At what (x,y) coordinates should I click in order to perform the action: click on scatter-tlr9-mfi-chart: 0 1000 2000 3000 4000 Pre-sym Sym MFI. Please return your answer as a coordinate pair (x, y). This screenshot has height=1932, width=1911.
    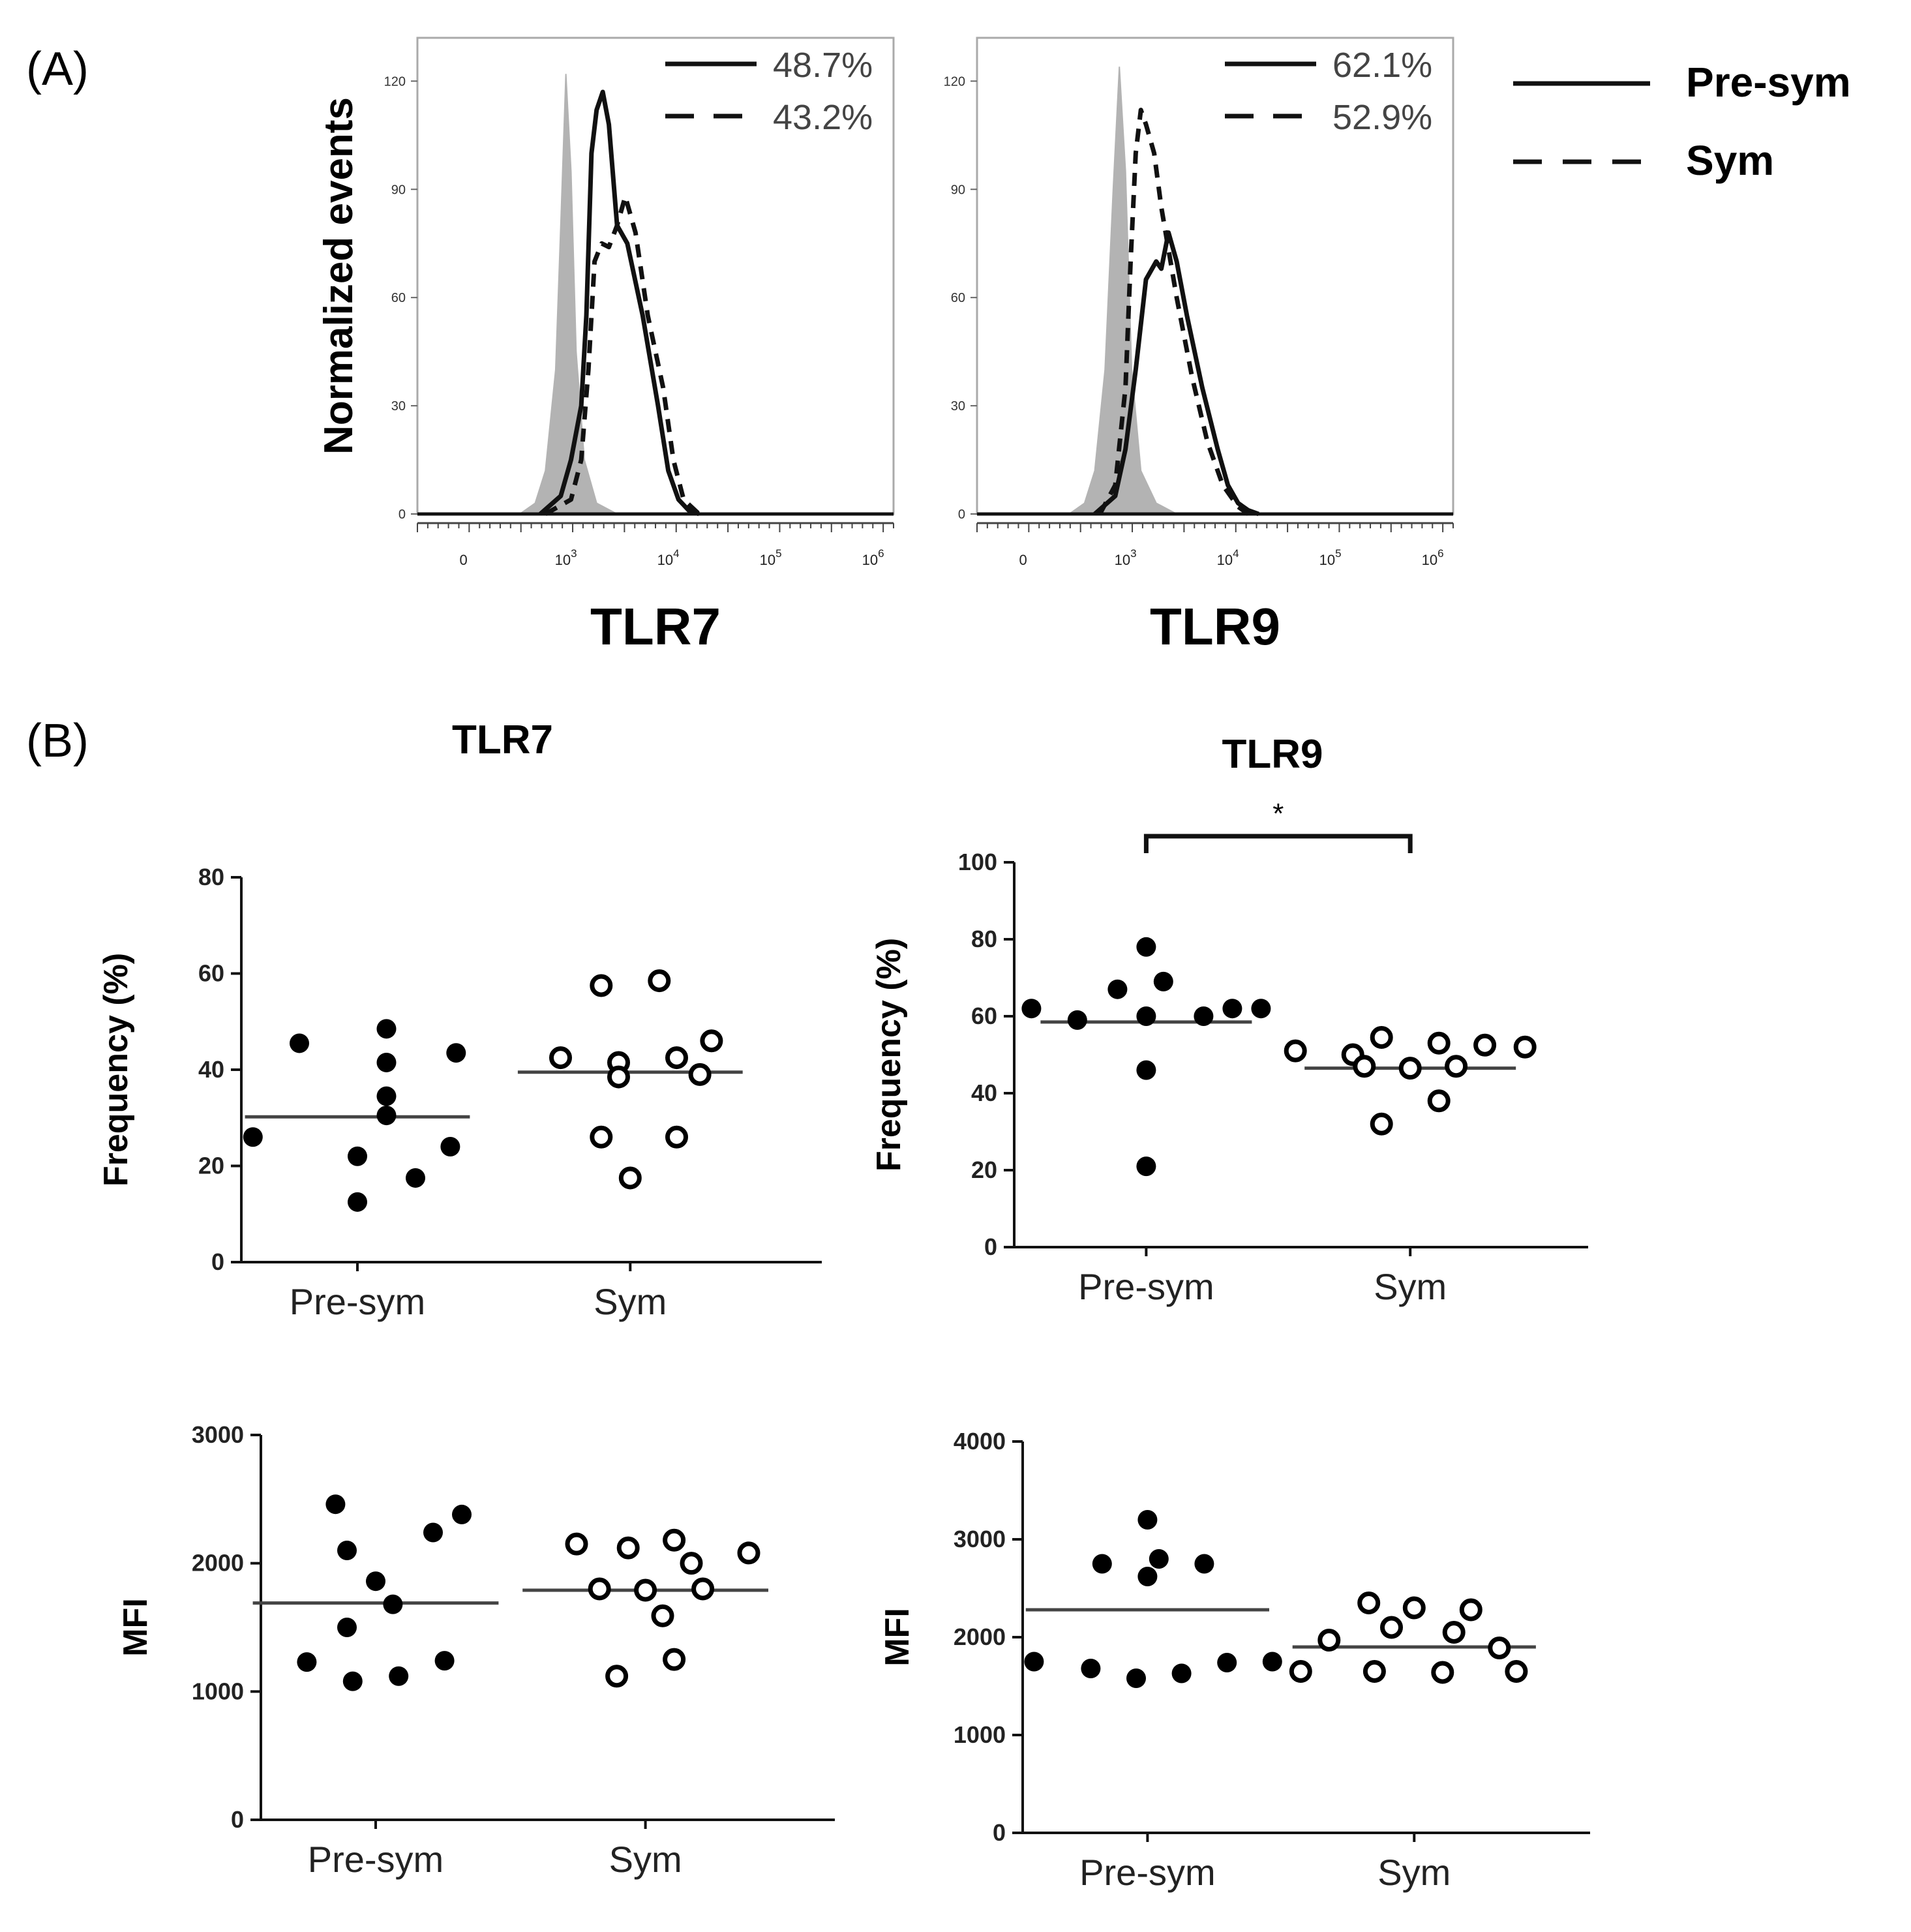
    Looking at the image, I should click on (1234, 1661).